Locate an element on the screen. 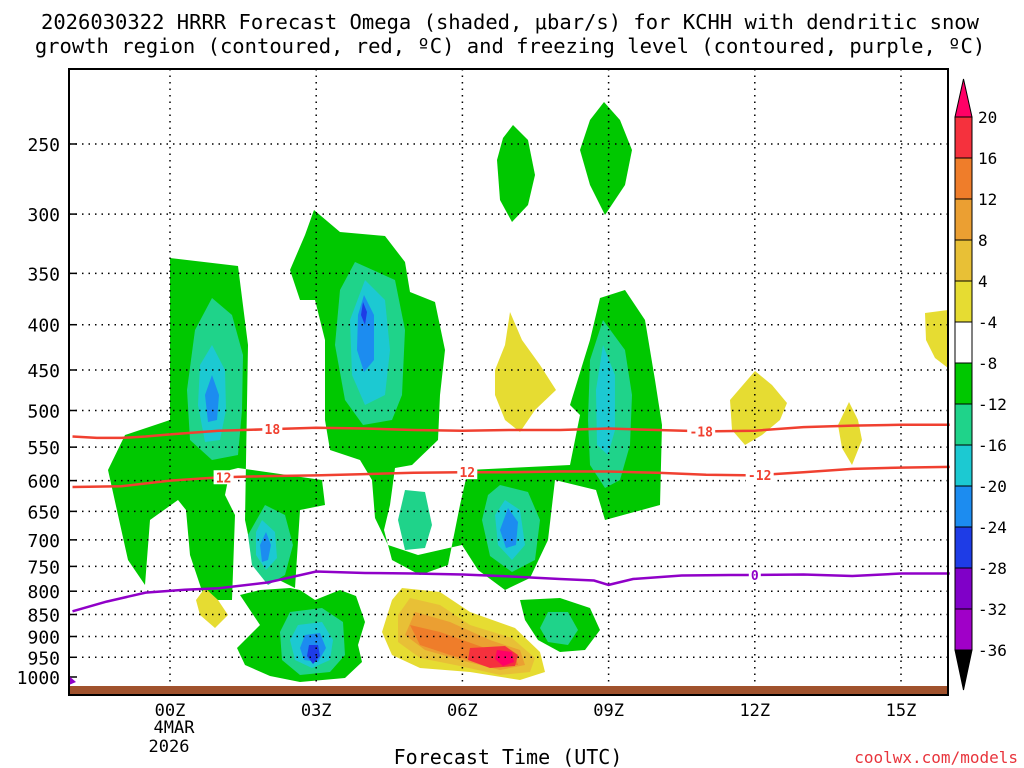  omega-region-green-top-mid is located at coordinates (516, 173).